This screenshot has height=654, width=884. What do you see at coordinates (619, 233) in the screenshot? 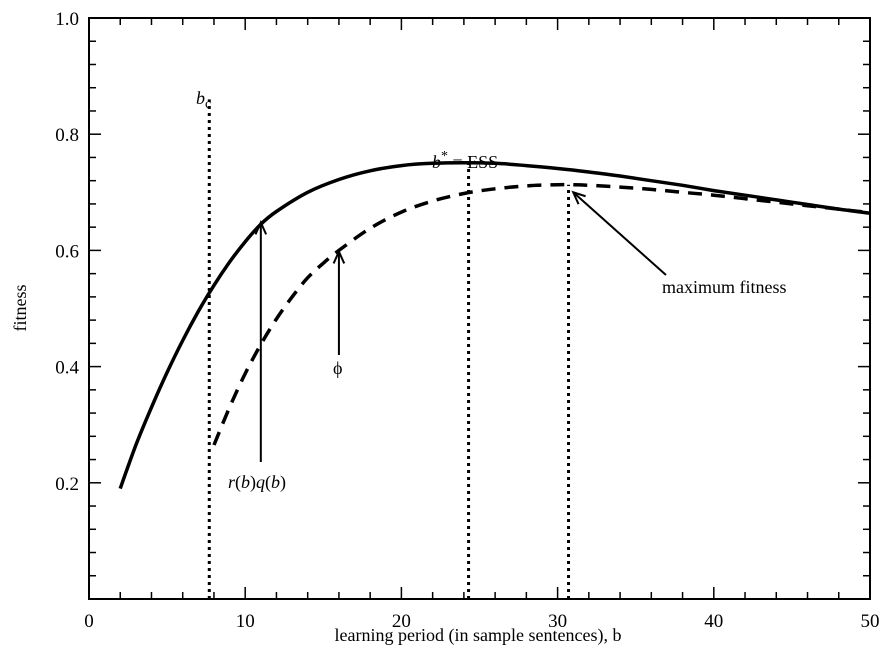
I see `max-fitness-arrow-shaft` at bounding box center [619, 233].